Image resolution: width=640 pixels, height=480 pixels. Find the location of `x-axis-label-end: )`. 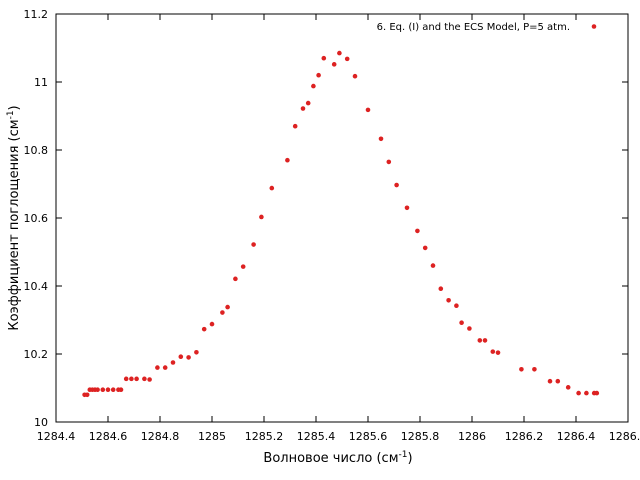

x-axis-label-end: ) is located at coordinates (409, 458).